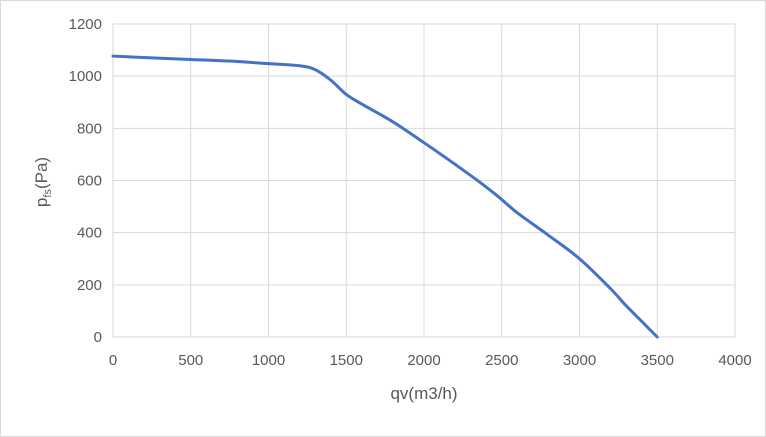 Image resolution: width=766 pixels, height=437 pixels. What do you see at coordinates (89, 128) in the screenshot?
I see `y-tick-label: 800` at bounding box center [89, 128].